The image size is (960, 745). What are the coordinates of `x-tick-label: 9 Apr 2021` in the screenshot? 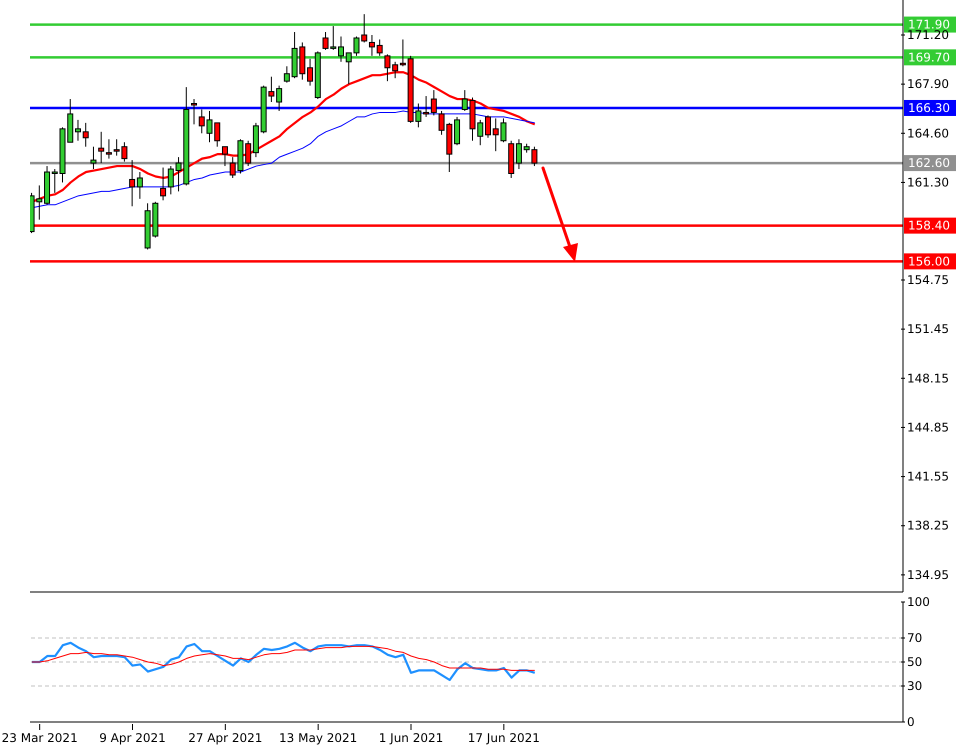 It's located at (132, 738).